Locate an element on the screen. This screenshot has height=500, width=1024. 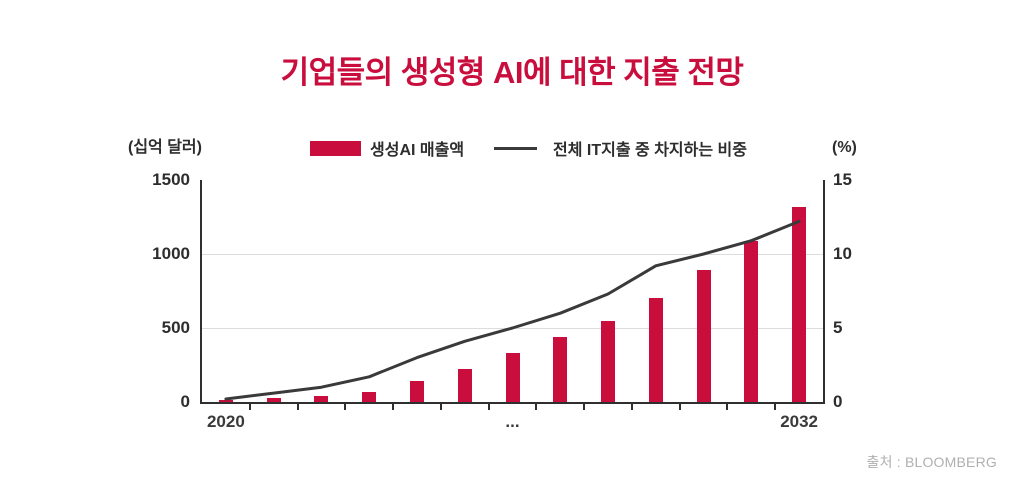
revenue-bar-2025 is located at coordinates (464, 385).